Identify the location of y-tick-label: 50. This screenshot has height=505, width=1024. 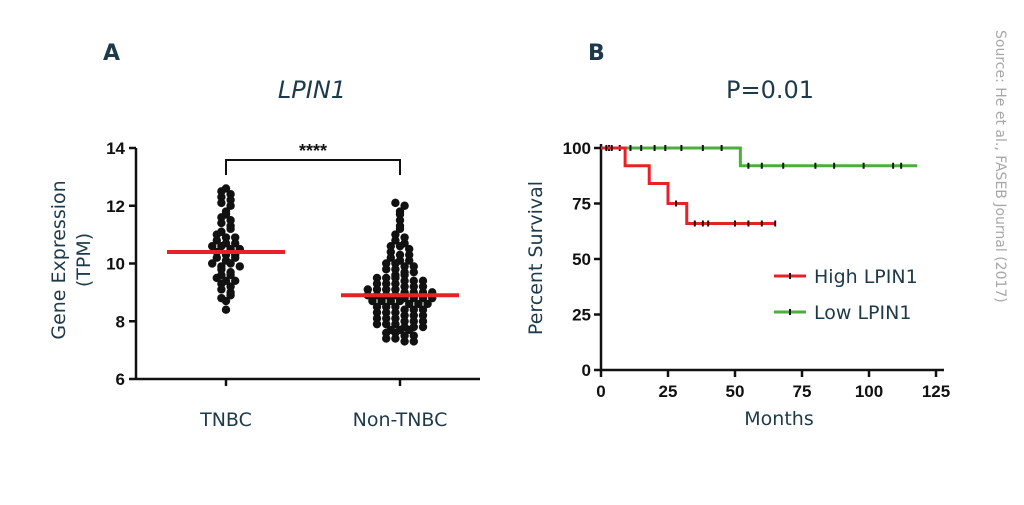
(581, 259).